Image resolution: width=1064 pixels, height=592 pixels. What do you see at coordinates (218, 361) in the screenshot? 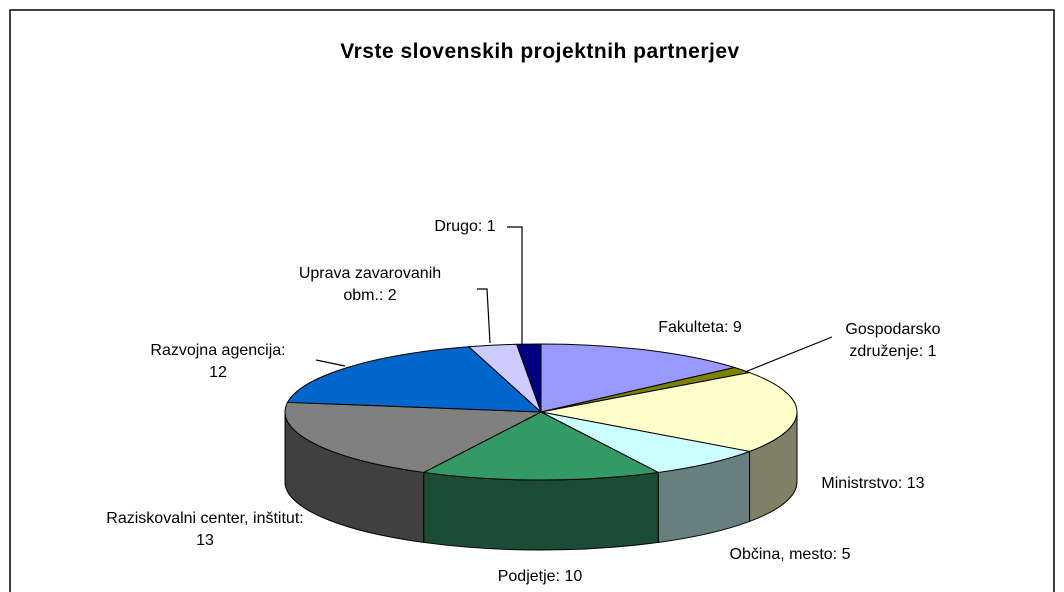
I see `data-label: Razvojna agencija: 12` at bounding box center [218, 361].